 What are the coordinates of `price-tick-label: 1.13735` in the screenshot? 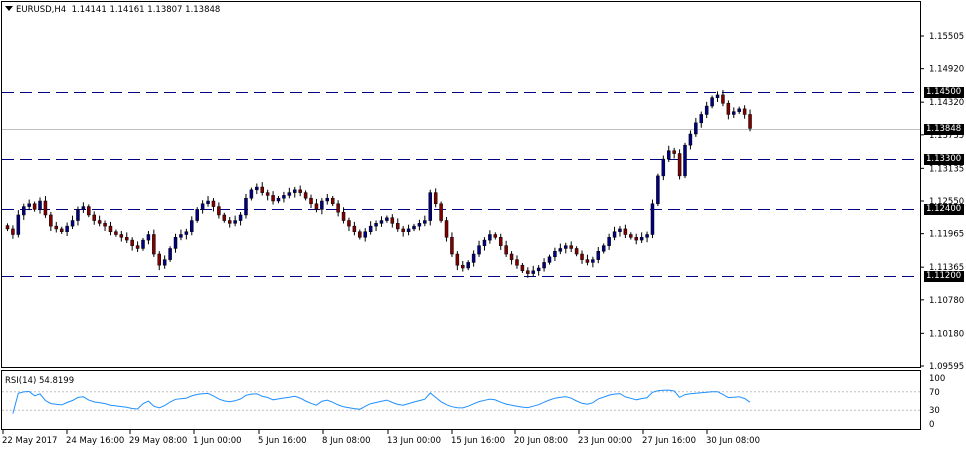 It's located at (946, 136).